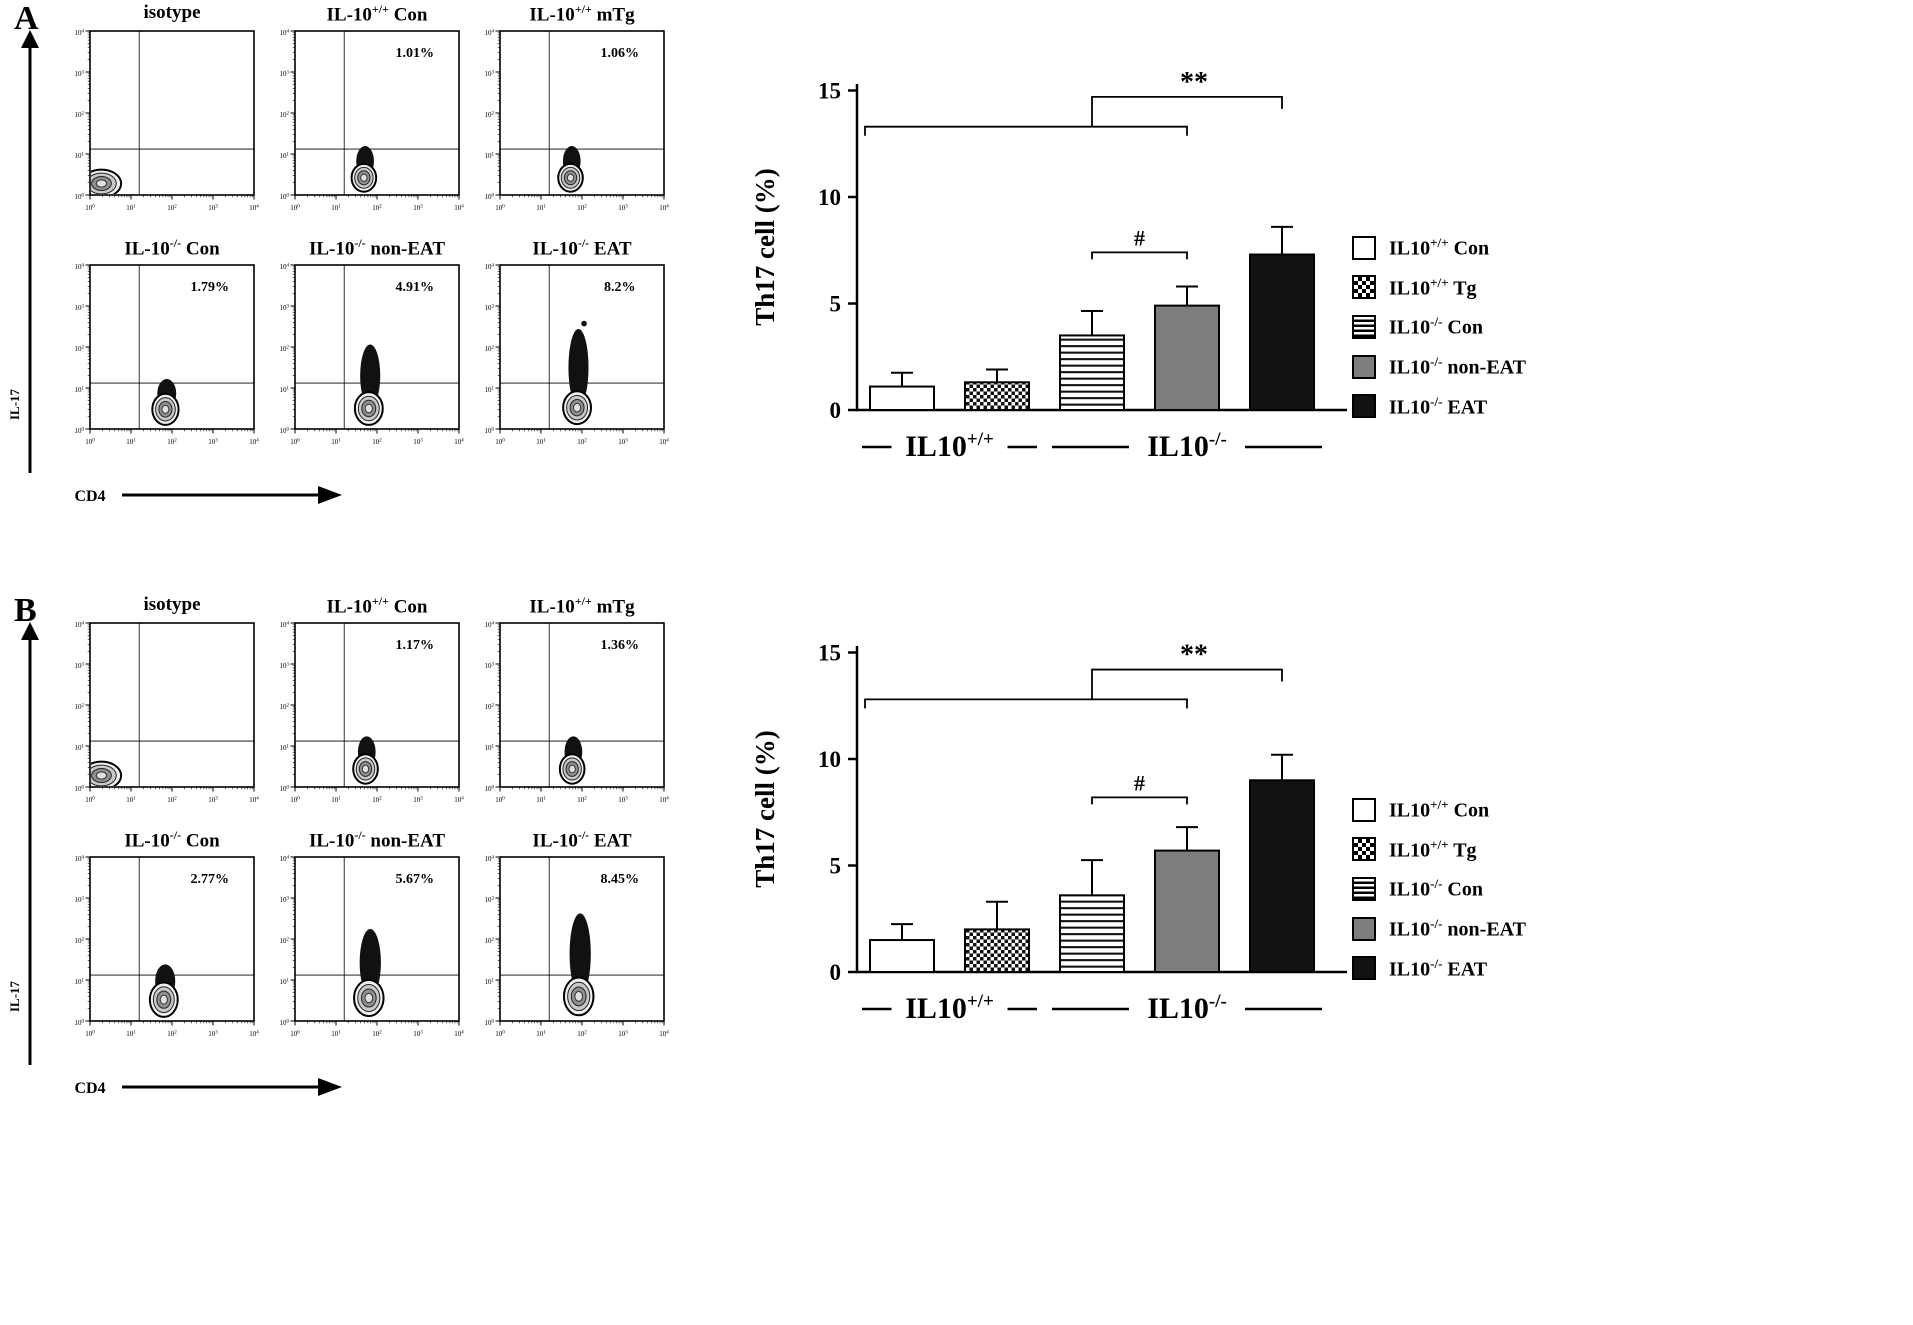 This screenshot has width=1913, height=1325. I want to click on sig-label: #, so click(1139, 237).